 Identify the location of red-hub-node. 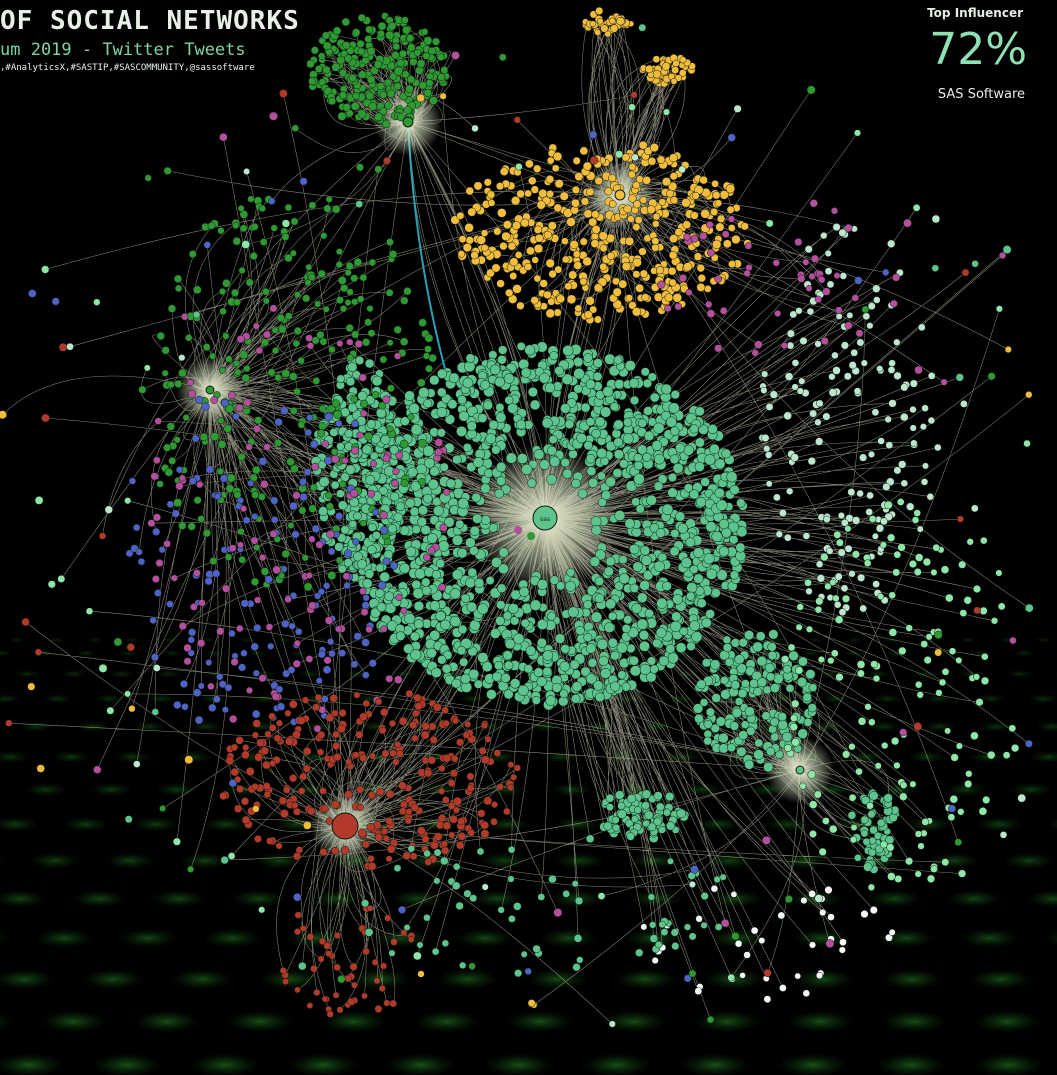
(345, 826).